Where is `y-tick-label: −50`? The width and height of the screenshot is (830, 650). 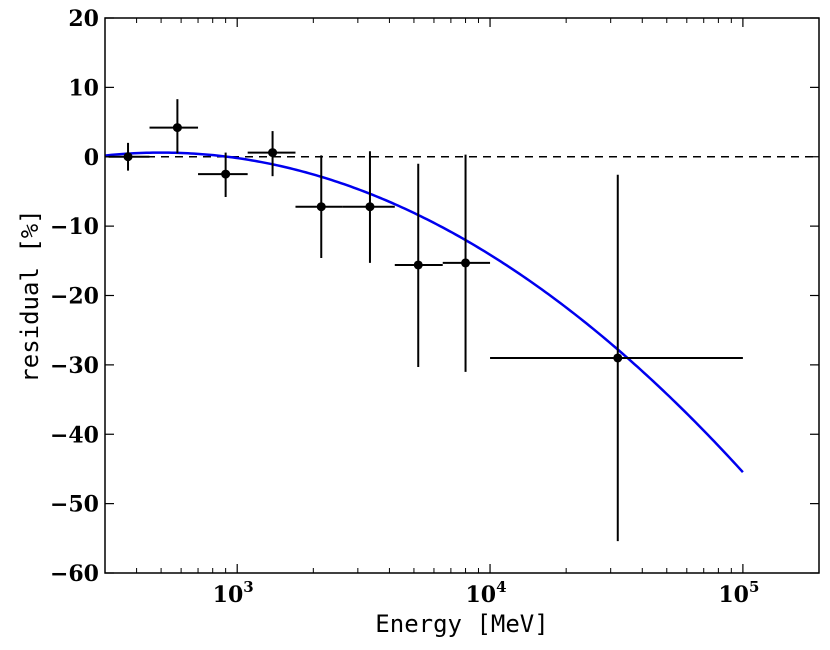 y-tick-label: −50 is located at coordinates (74, 505).